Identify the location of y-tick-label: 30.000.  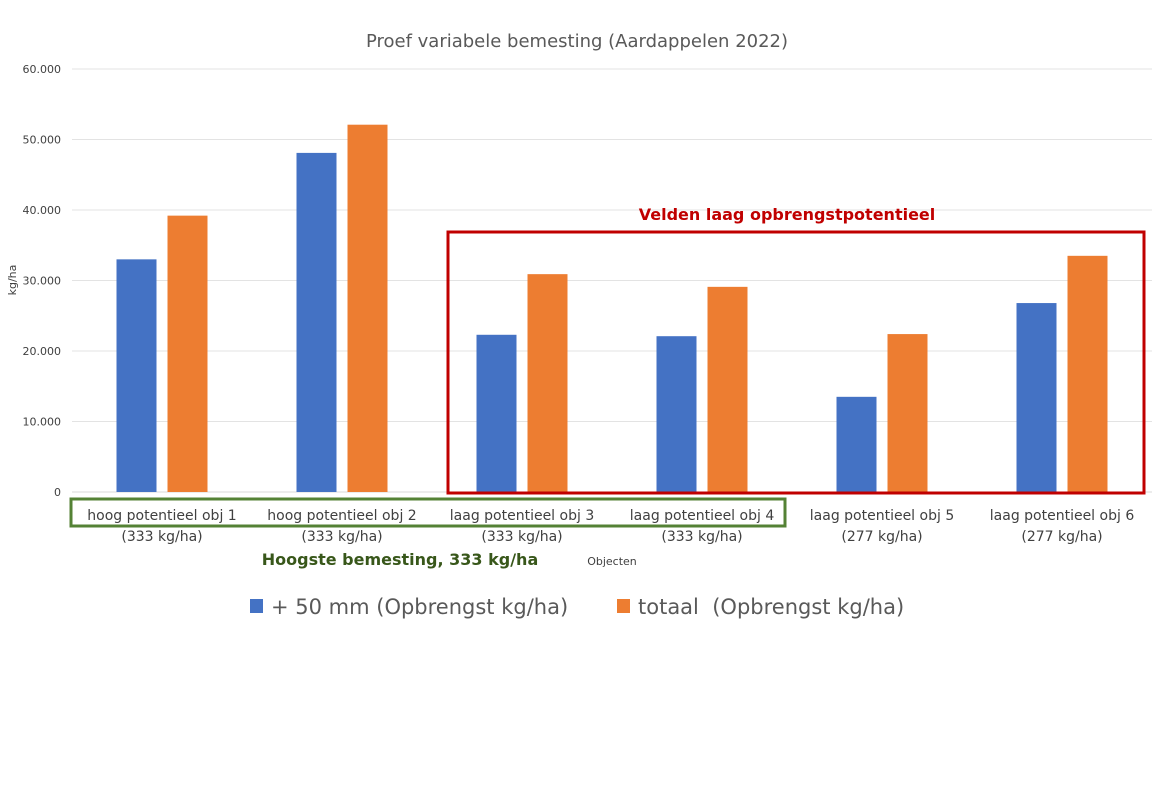
(42, 281).